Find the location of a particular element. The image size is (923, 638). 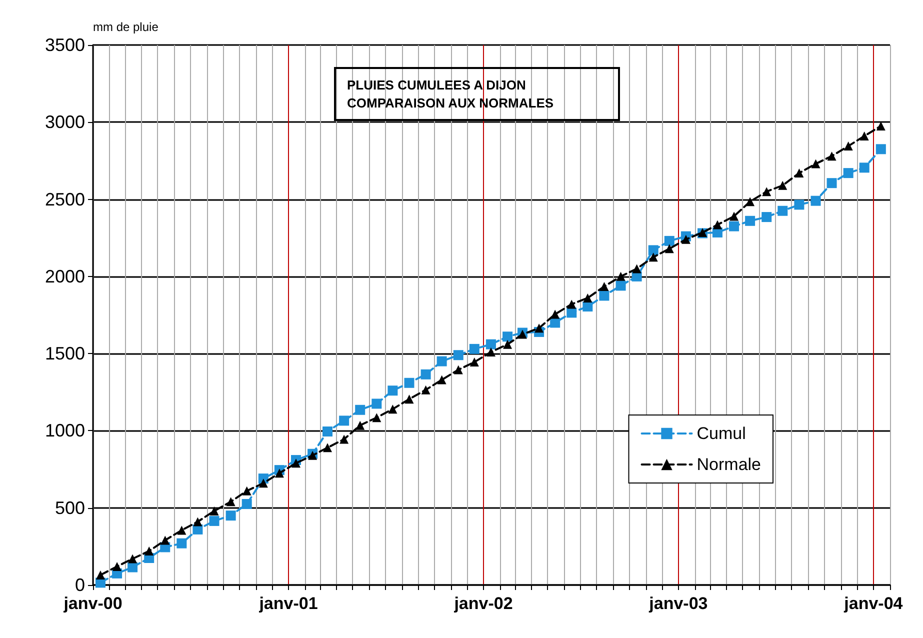

y-tick-label: 3000 is located at coordinates (64, 122).